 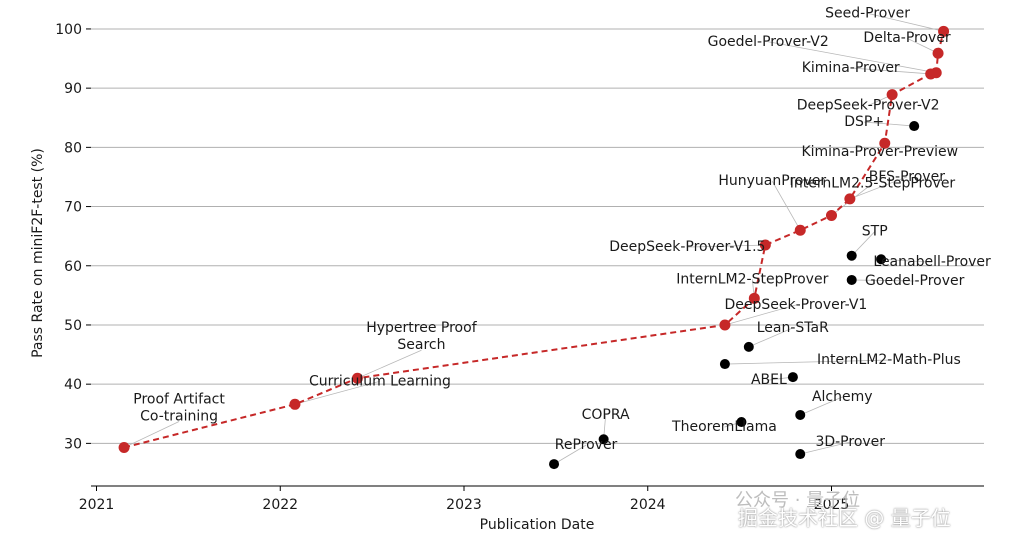 What do you see at coordinates (867, 13) in the screenshot?
I see `point-label-seed-prover: Seed-Prover` at bounding box center [867, 13].